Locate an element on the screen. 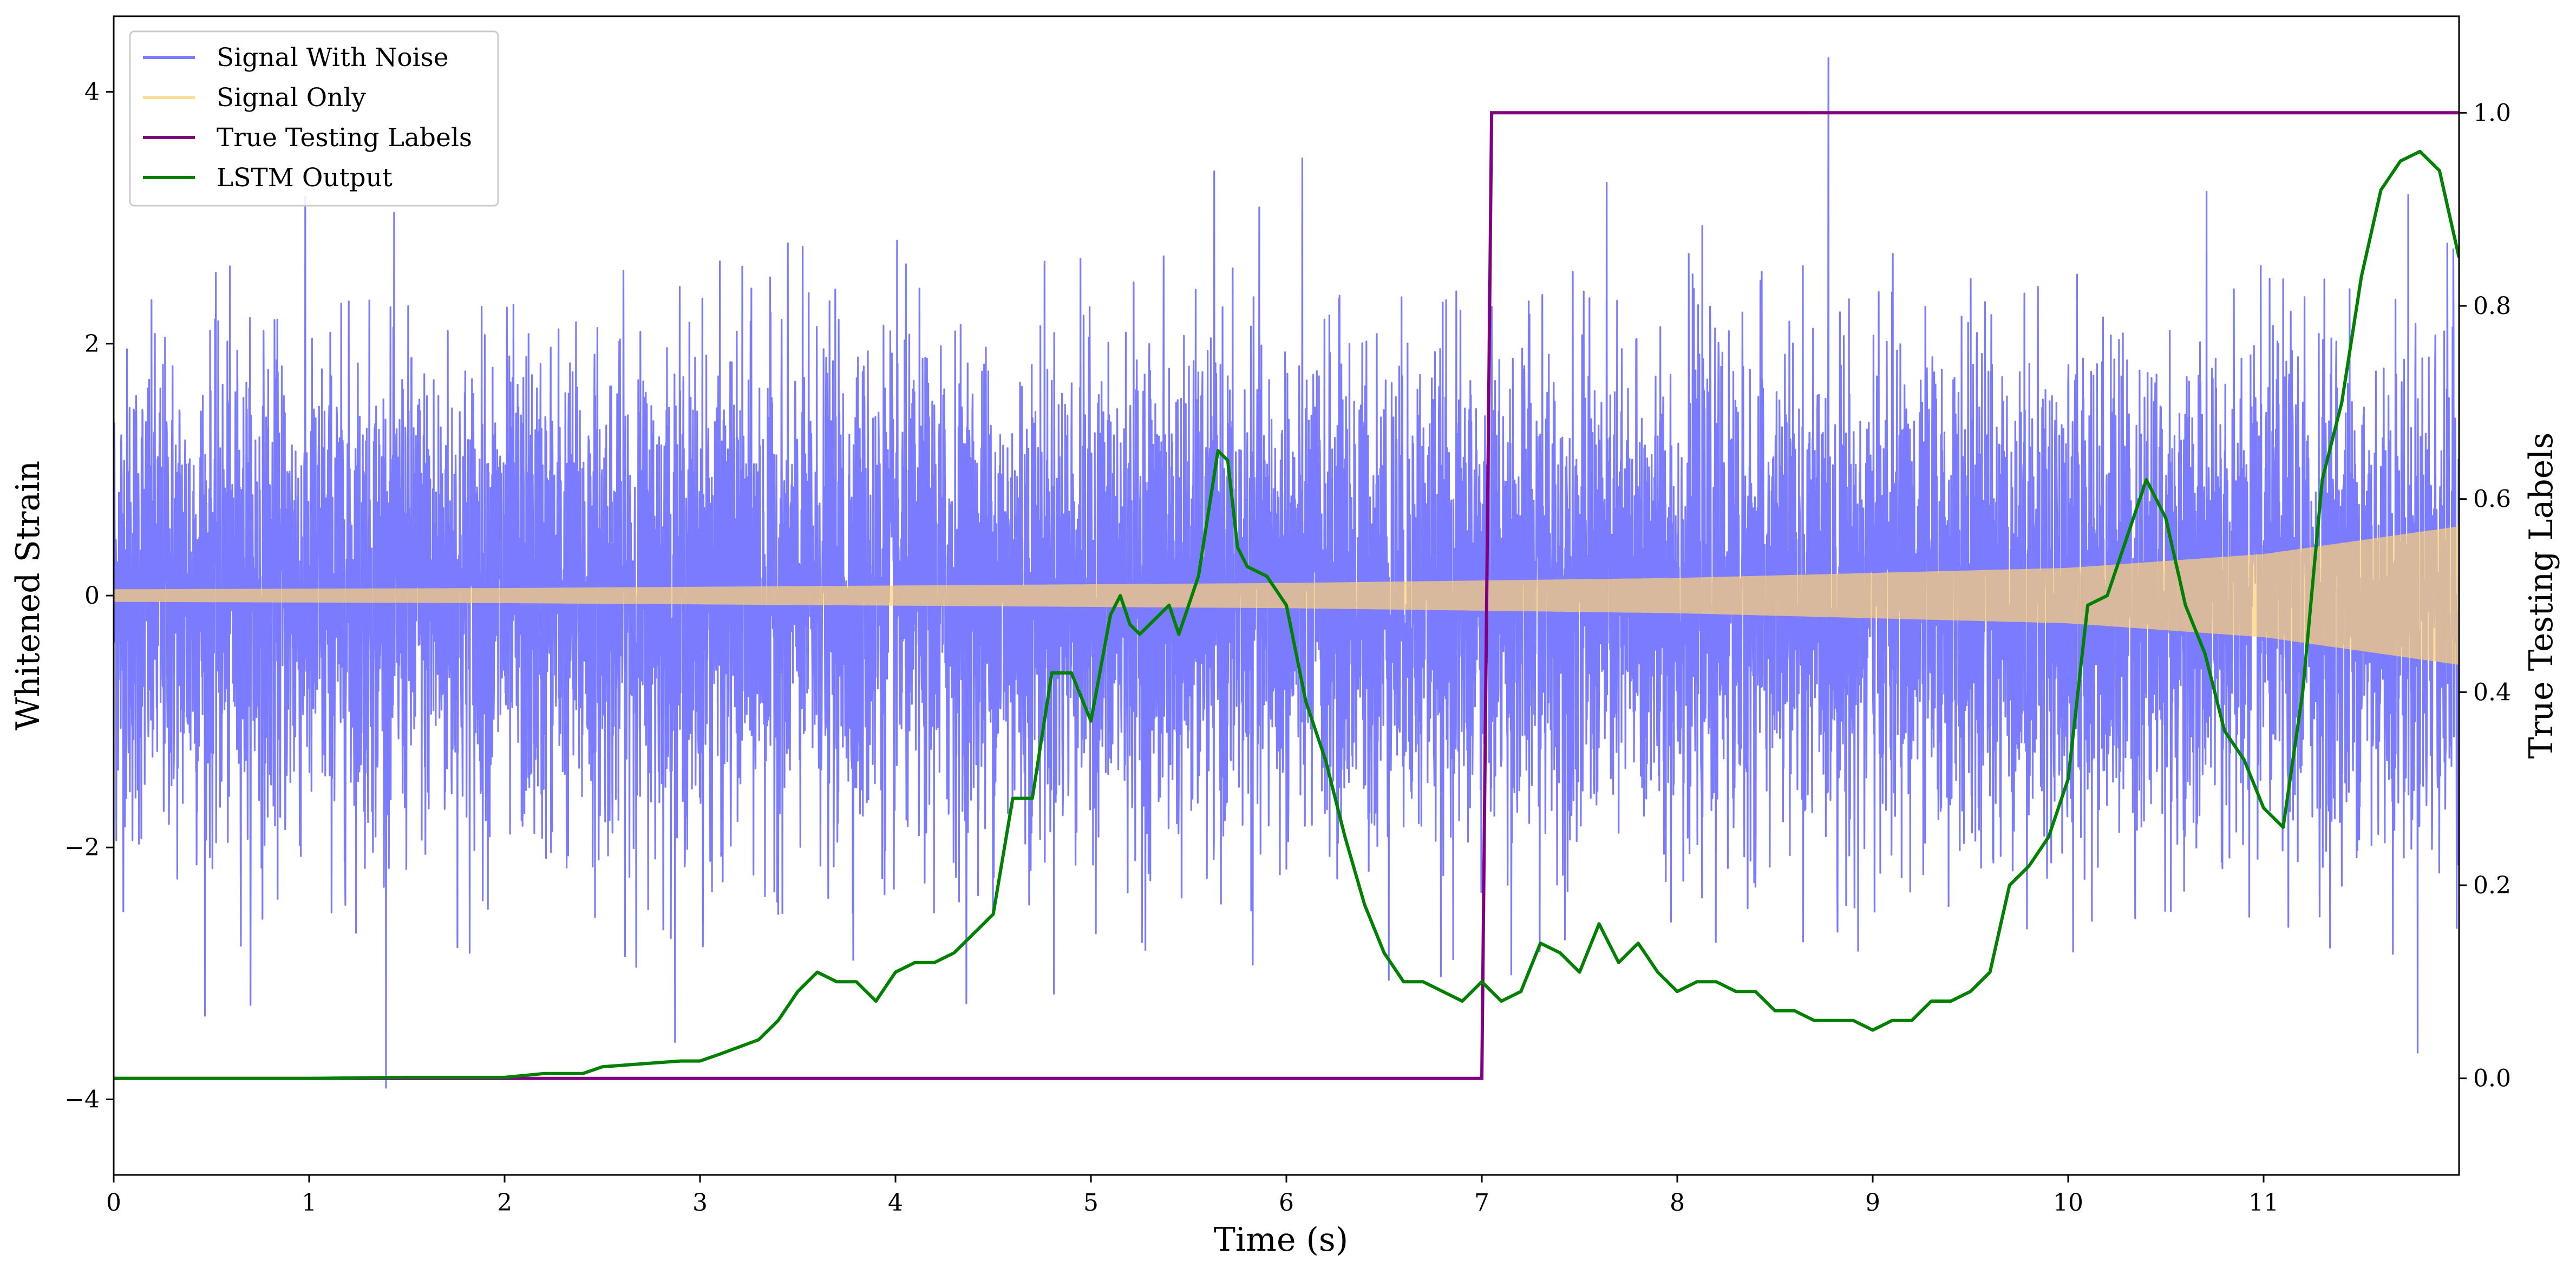 The image size is (2576, 1274). y-tick-label: 2 is located at coordinates (92, 344).